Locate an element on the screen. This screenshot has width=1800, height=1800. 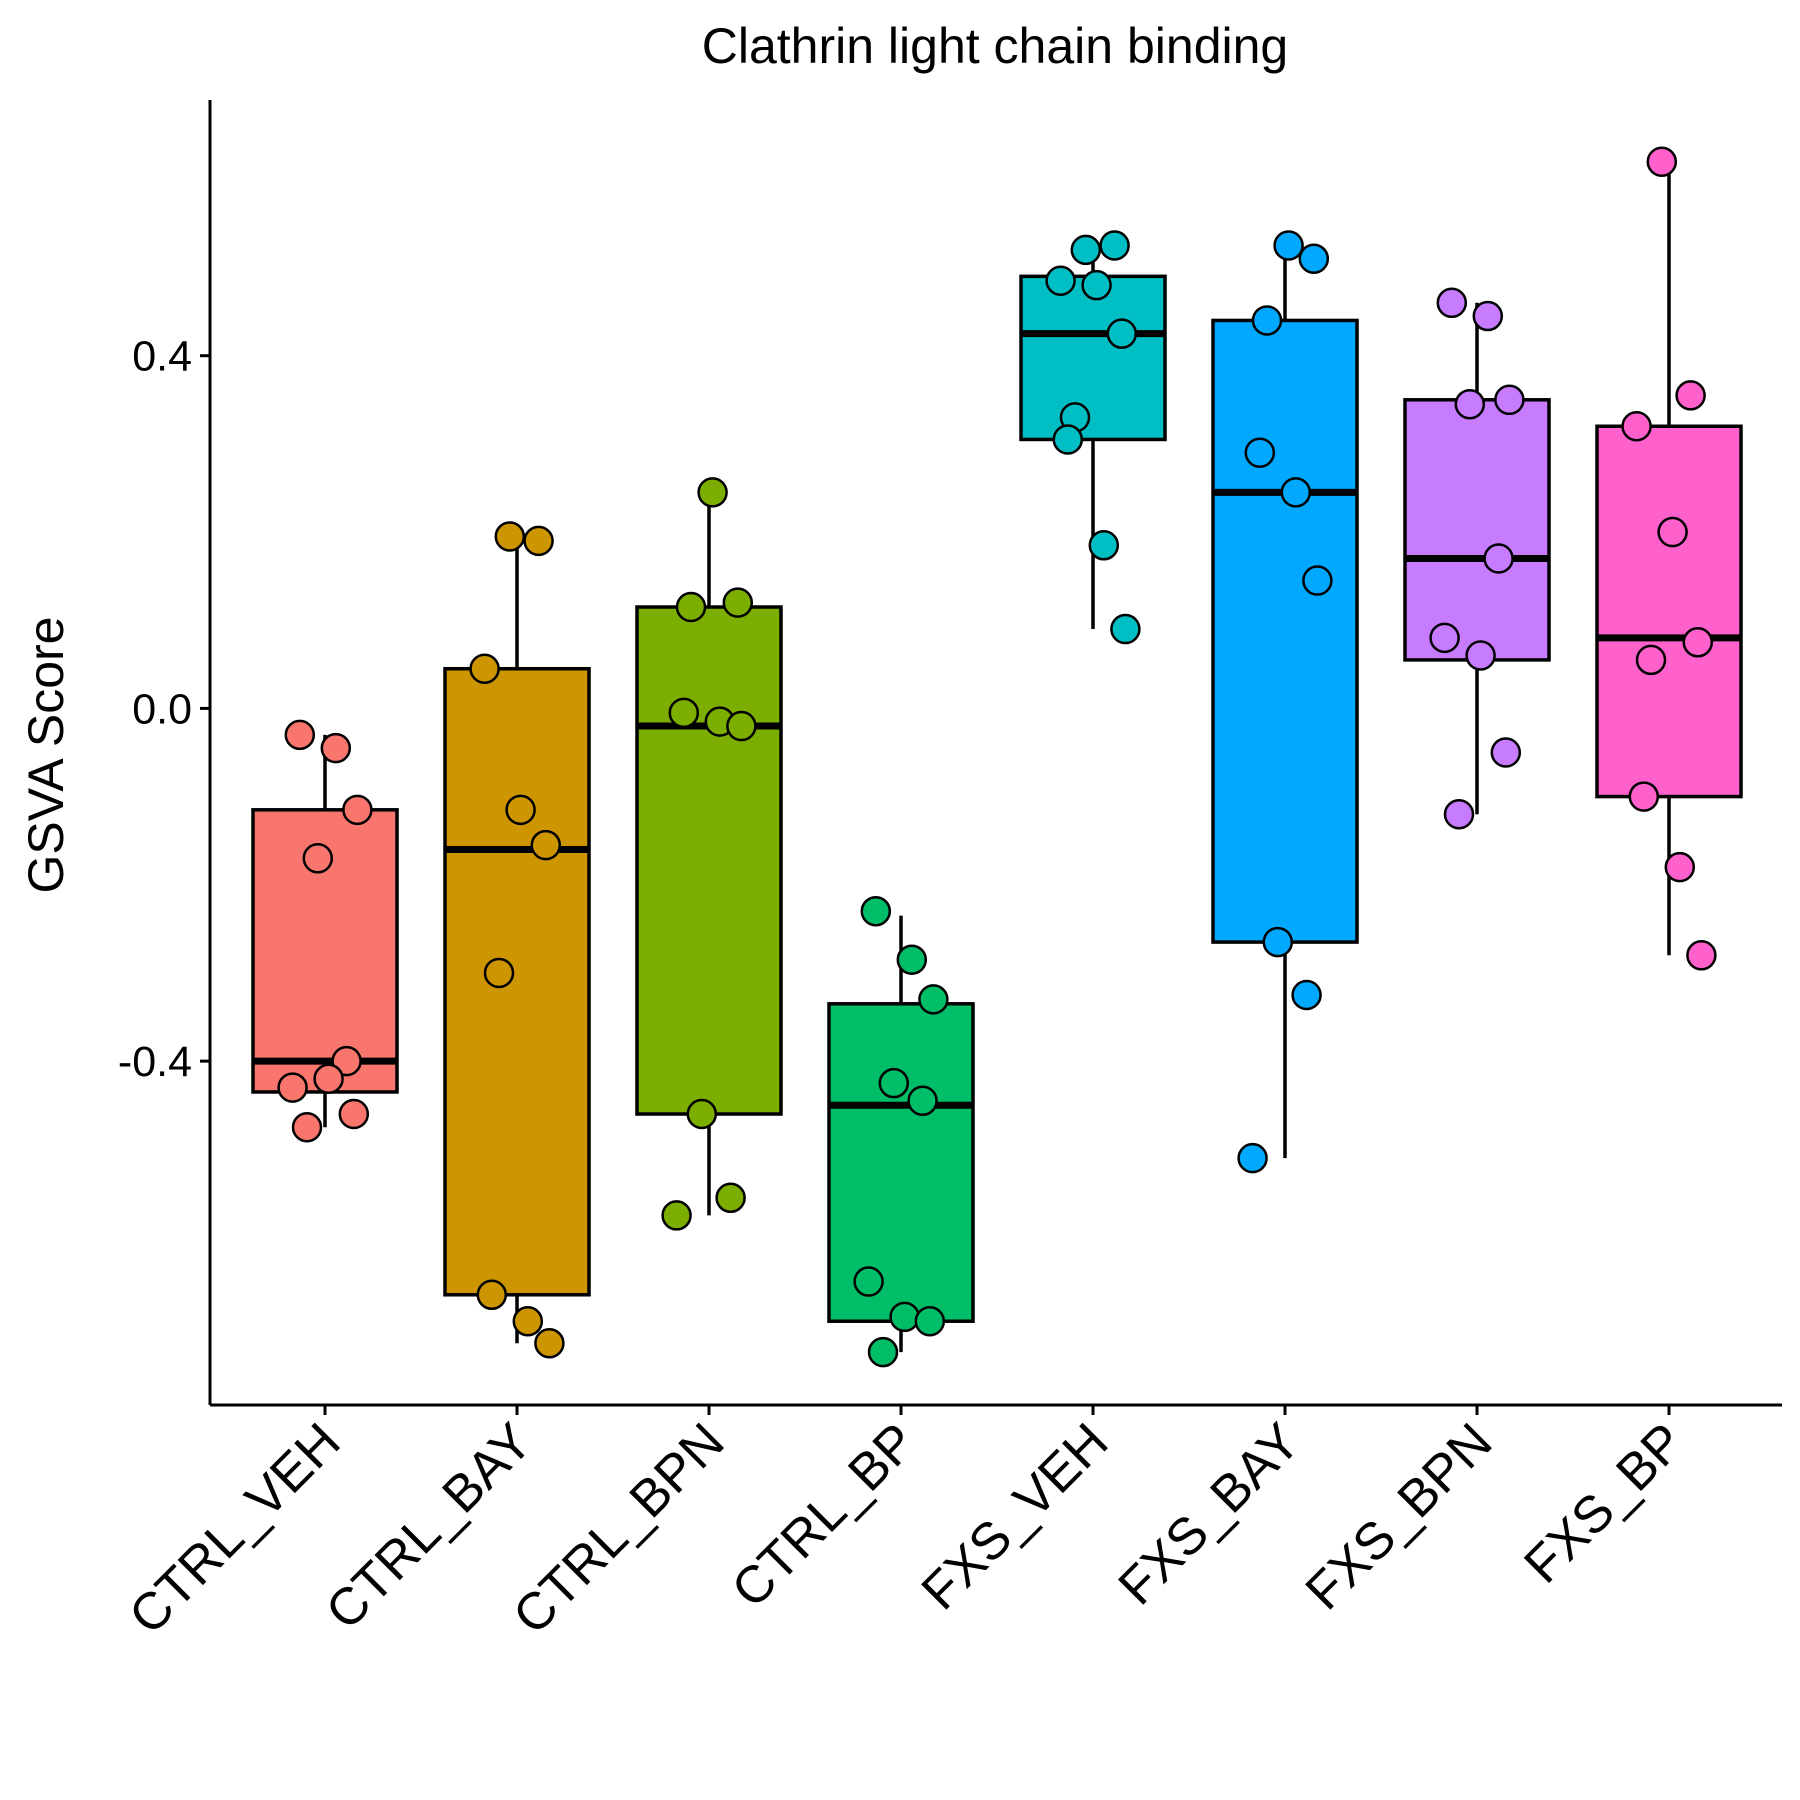
box-ctrl-bp is located at coordinates (901, 1162).